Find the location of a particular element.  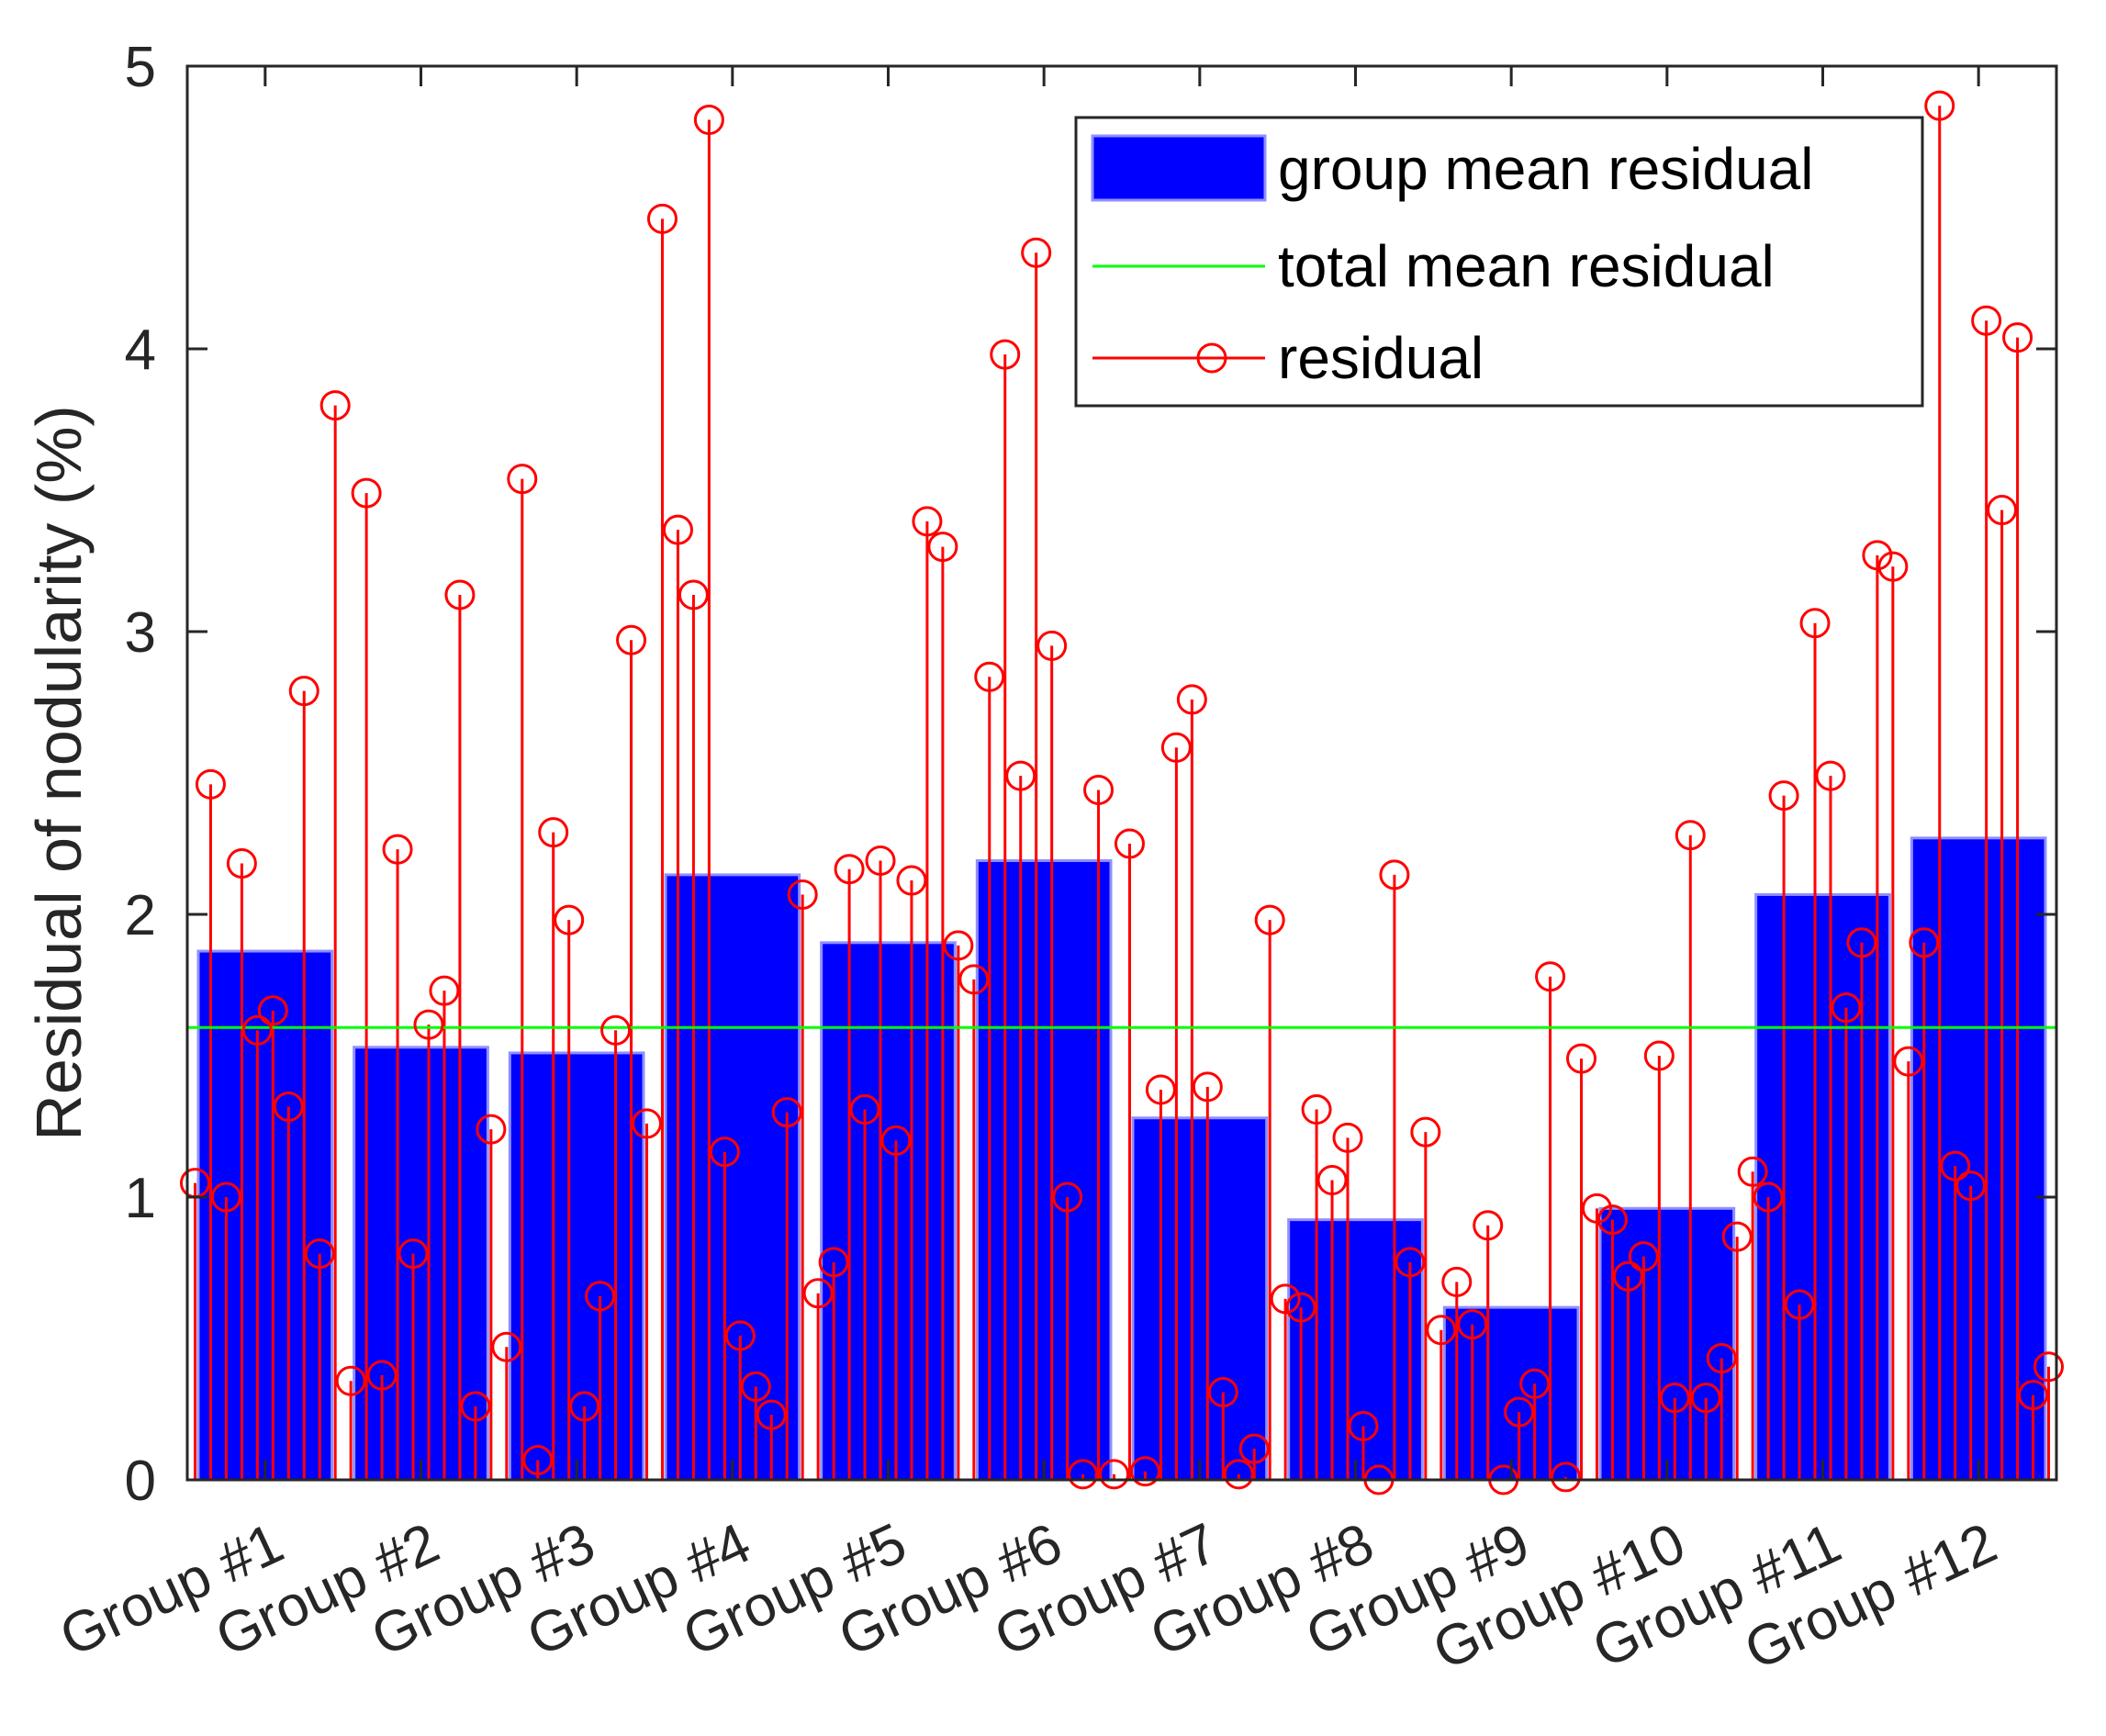

legend-label-residual: residual is located at coordinates (1381, 358).